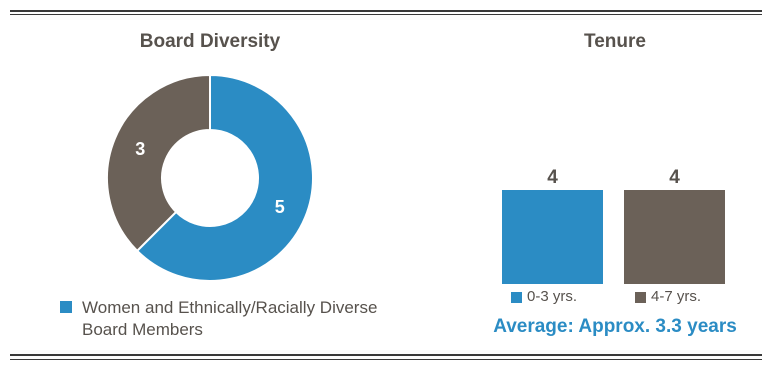 This screenshot has width=770, height=367. What do you see at coordinates (386, 11) in the screenshot?
I see `top-rule` at bounding box center [386, 11].